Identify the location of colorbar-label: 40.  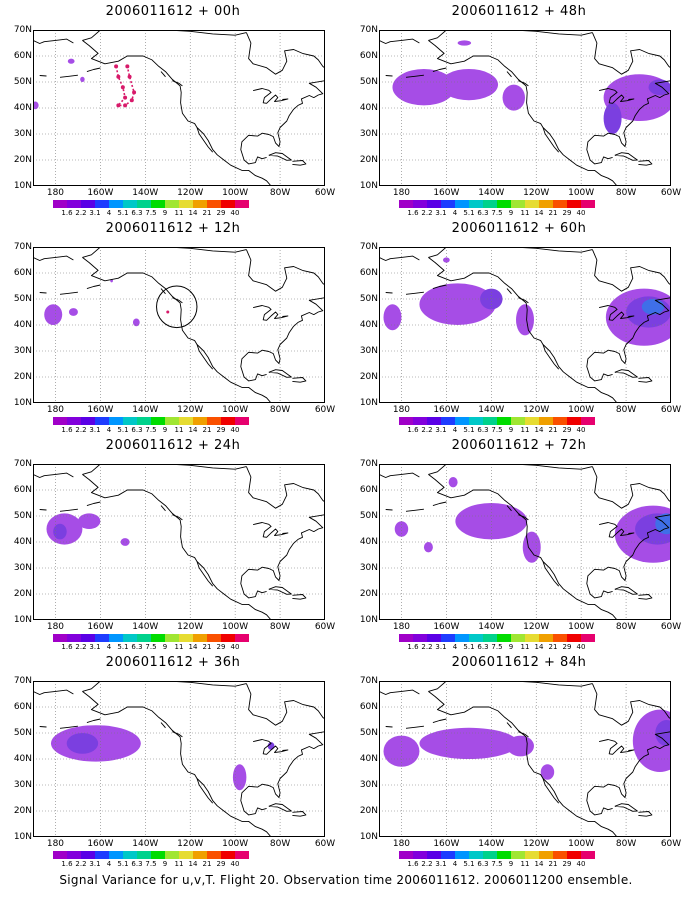
(235, 864).